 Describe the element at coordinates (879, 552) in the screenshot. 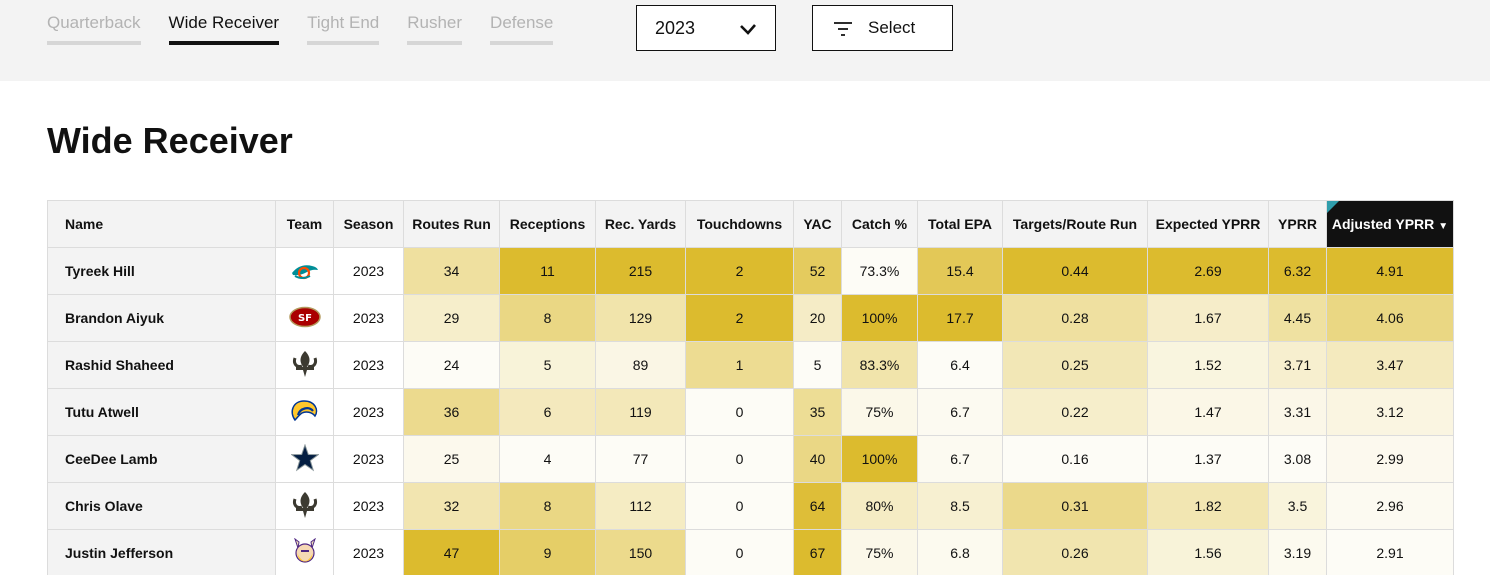

I see `catch-pct-cell: 75%` at that location.